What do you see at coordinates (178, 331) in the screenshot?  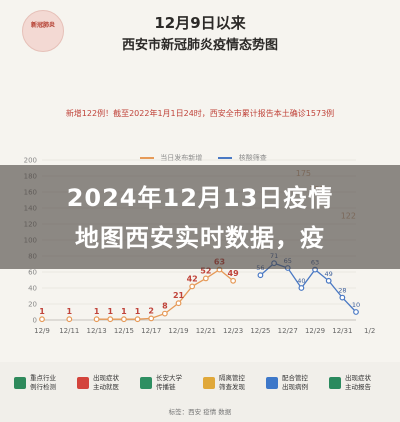 I see `x-tick-label: 12/19` at bounding box center [178, 331].